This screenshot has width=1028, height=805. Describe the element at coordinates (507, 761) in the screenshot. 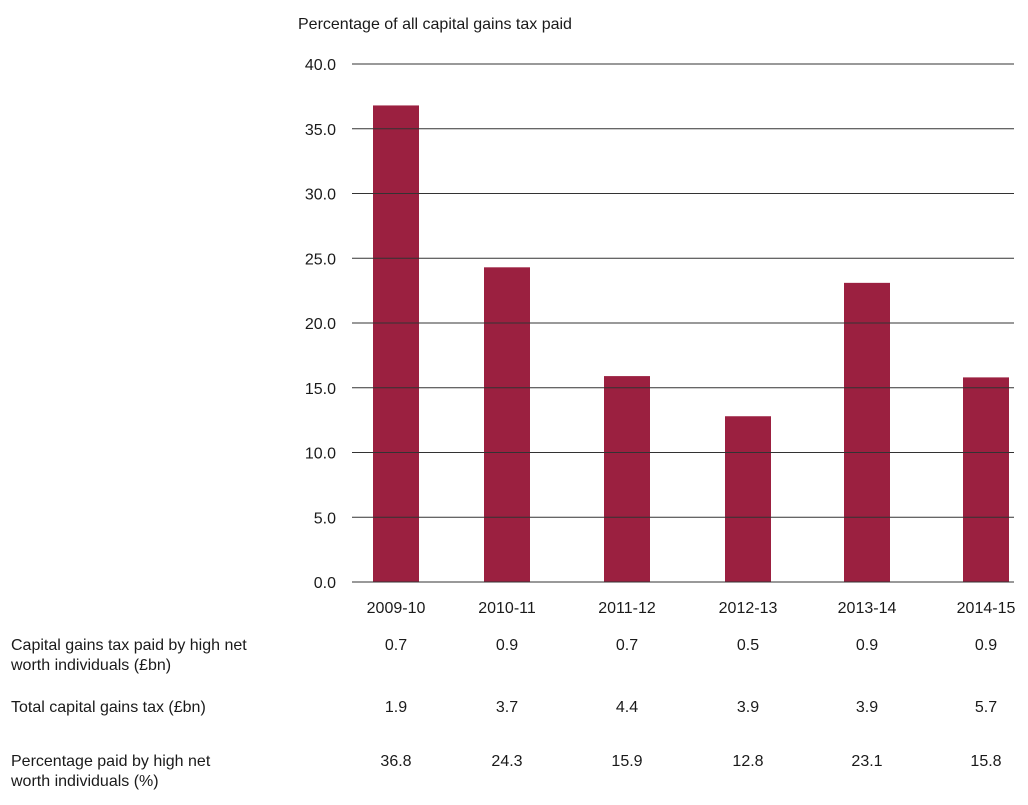

I see `table-cell: 24.3` at that location.